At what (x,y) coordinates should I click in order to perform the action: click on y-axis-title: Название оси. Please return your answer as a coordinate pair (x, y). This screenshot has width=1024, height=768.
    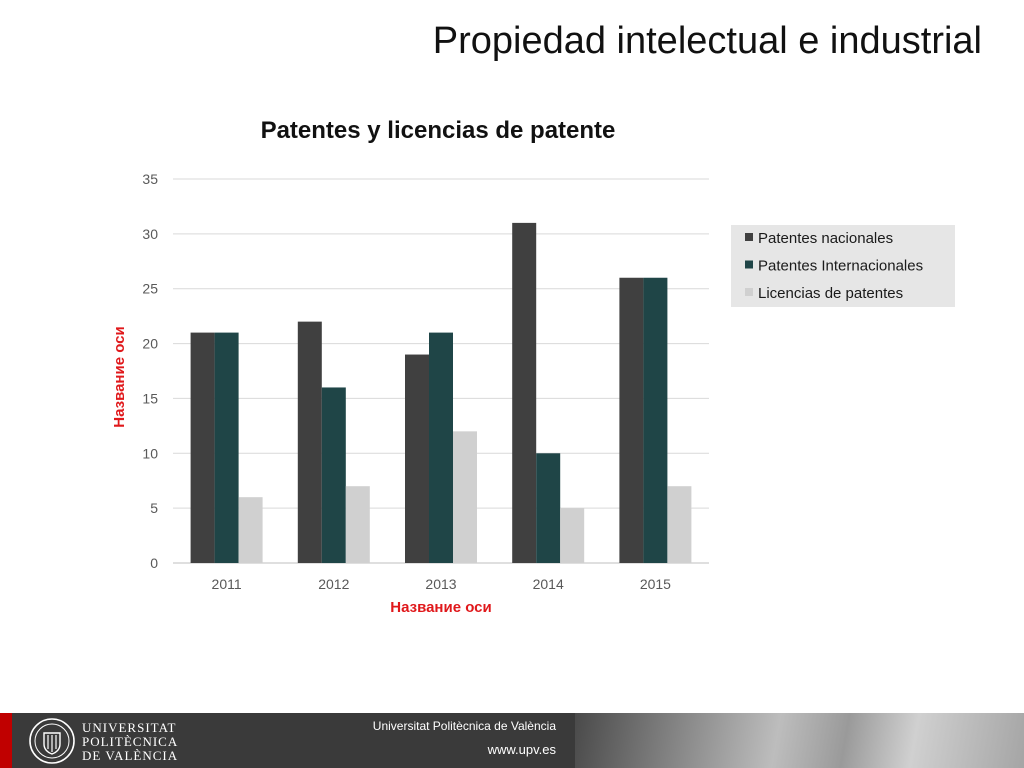
    Looking at the image, I should click on (119, 377).